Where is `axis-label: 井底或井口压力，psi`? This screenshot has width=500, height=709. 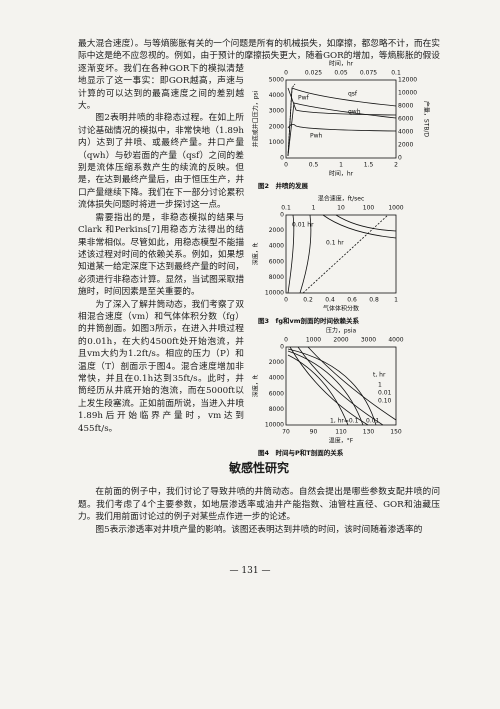
axis-label: 井底或井口压力，psi is located at coordinates (256, 118).